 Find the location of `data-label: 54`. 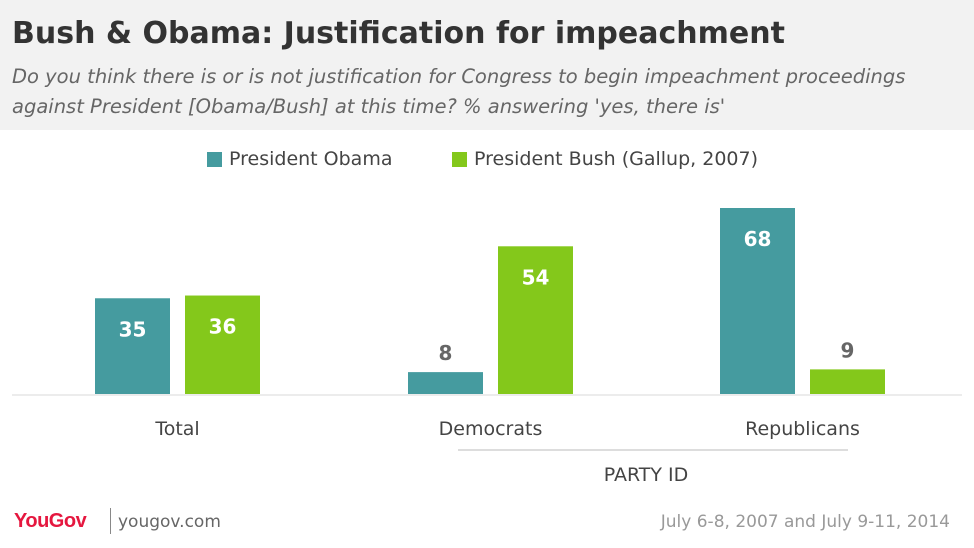

data-label: 54 is located at coordinates (536, 277).